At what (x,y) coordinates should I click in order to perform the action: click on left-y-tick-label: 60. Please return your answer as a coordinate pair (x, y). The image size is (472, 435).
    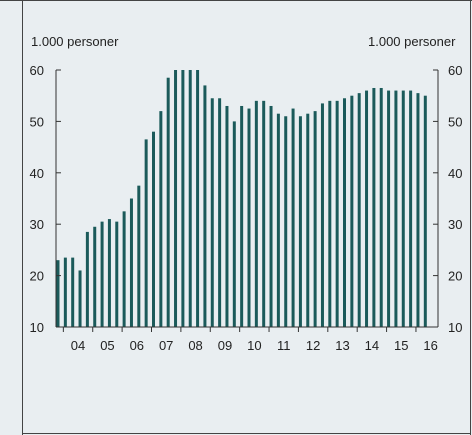
    Looking at the image, I should click on (37, 70).